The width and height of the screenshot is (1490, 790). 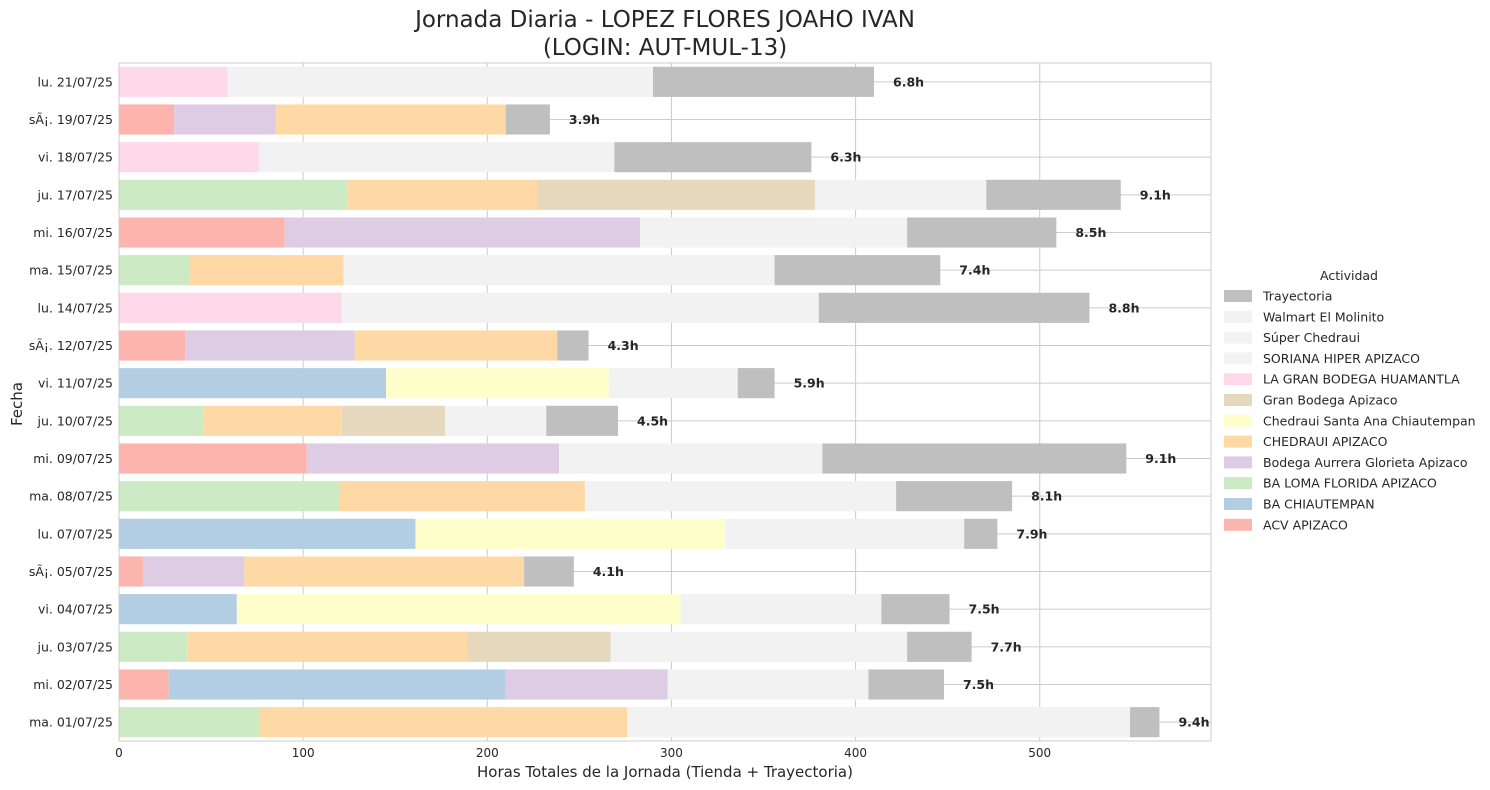 What do you see at coordinates (664, 20) in the screenshot?
I see `chart-title: Jornada Diaria - LOPEZ FLORES JOAHO IVAN` at bounding box center [664, 20].